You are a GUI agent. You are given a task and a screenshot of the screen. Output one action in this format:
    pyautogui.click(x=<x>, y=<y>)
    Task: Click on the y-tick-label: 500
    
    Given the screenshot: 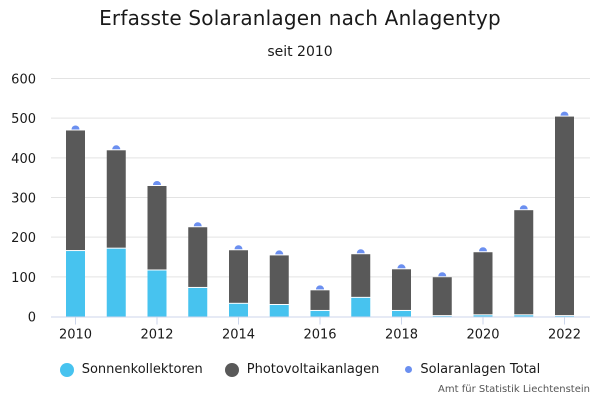 What is the action you would take?
    pyautogui.click(x=23, y=119)
    